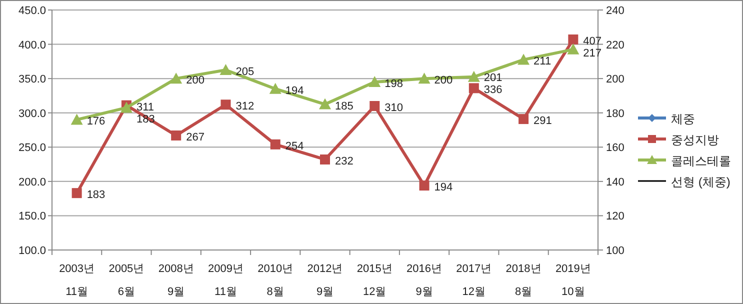 The height and width of the screenshot is (304, 743). Describe the element at coordinates (701, 161) in the screenshot. I see `legend-label: 콜레스테롤` at that location.